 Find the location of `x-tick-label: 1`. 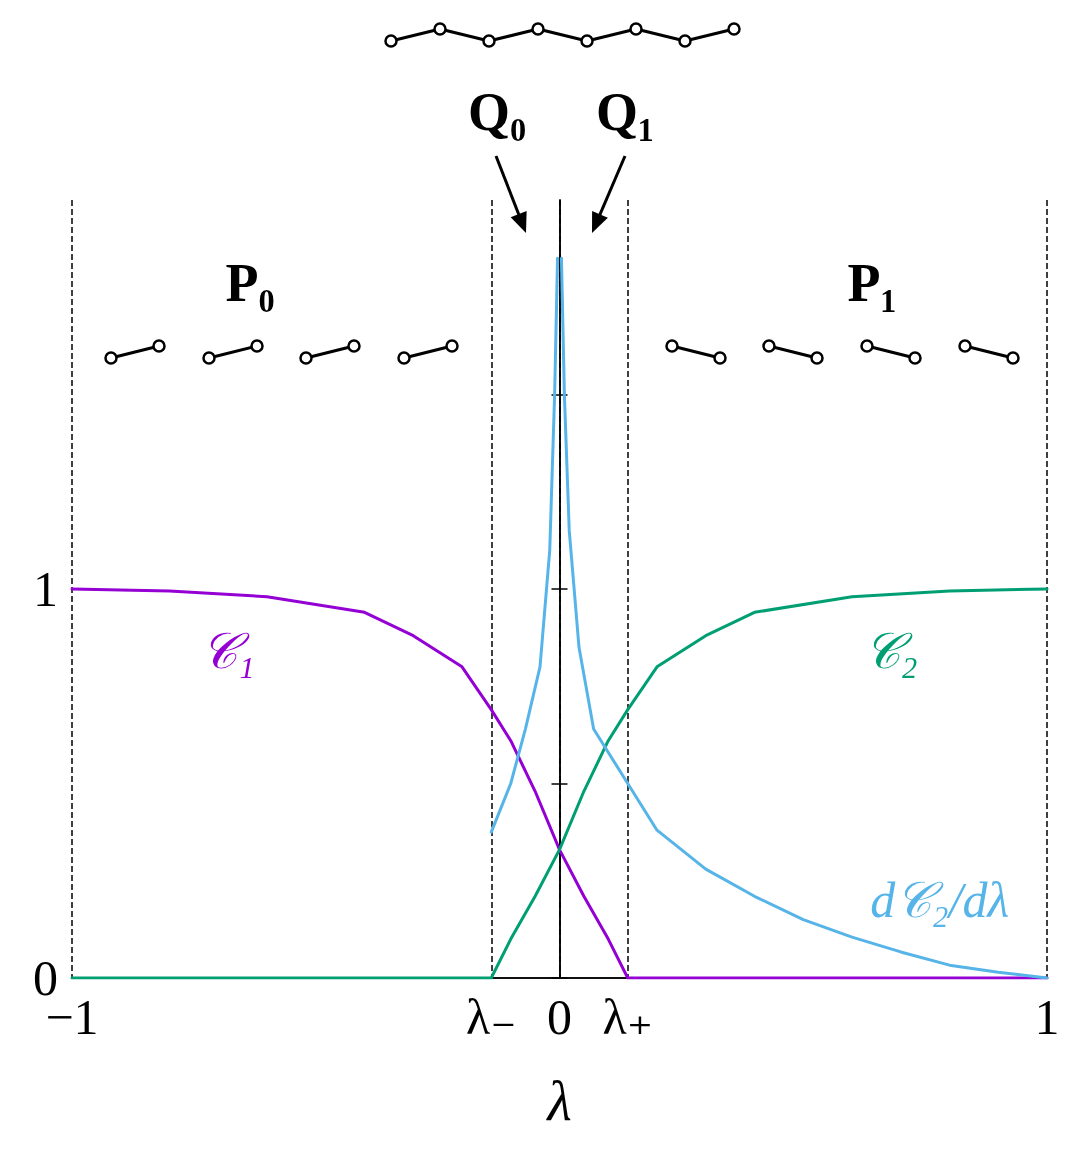

x-tick-label: 1 is located at coordinates (1047, 1017).